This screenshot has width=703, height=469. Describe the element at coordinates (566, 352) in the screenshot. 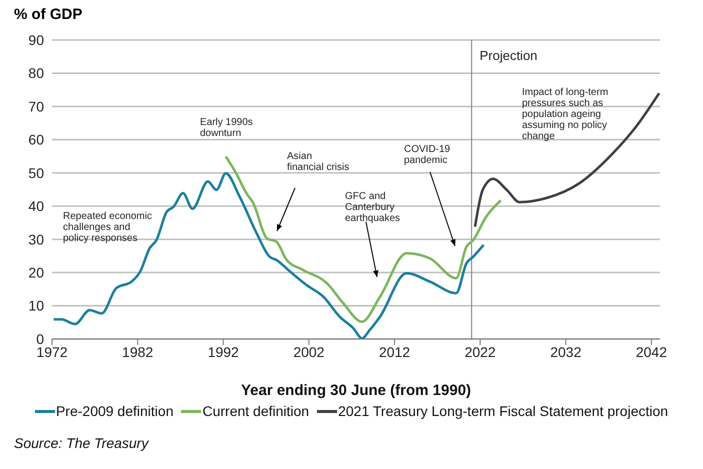

I see `x-tick-label: 2032` at that location.